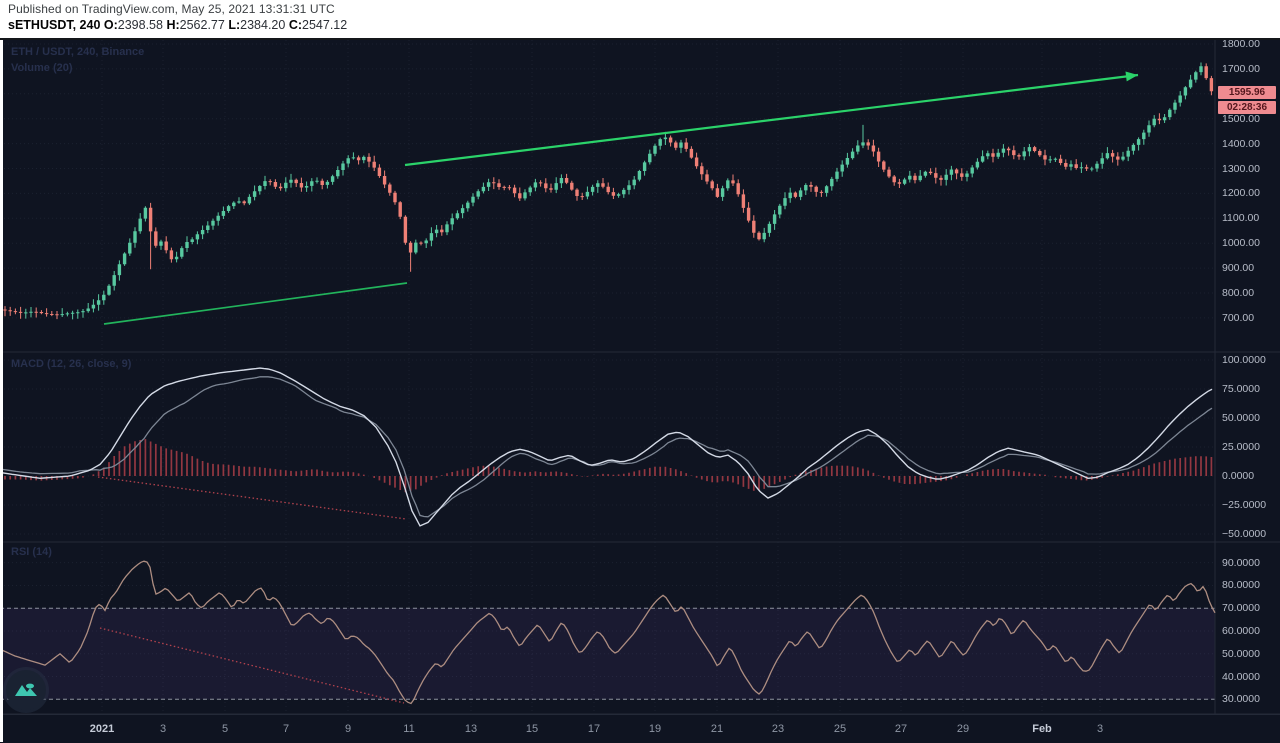  Describe the element at coordinates (640, 728) in the screenshot. I see `time-axis: 2021 3 5 7 9 11 13 15 17 19 21 23 25 27 29 Feb 3` at that location.